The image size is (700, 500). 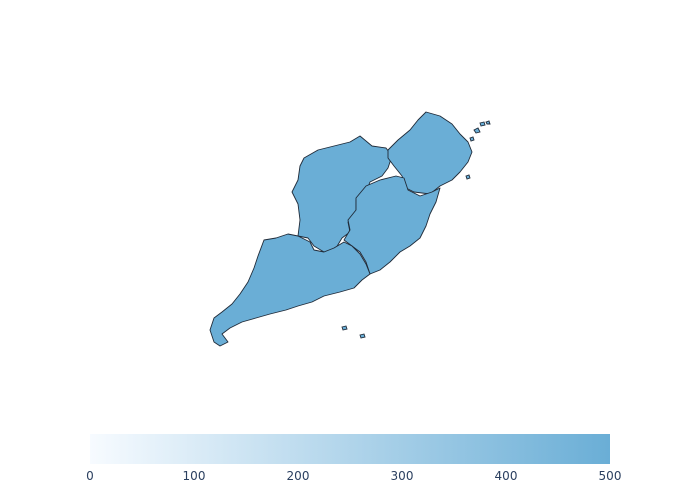 I want to click on colorbar-gradient, so click(x=350, y=449).